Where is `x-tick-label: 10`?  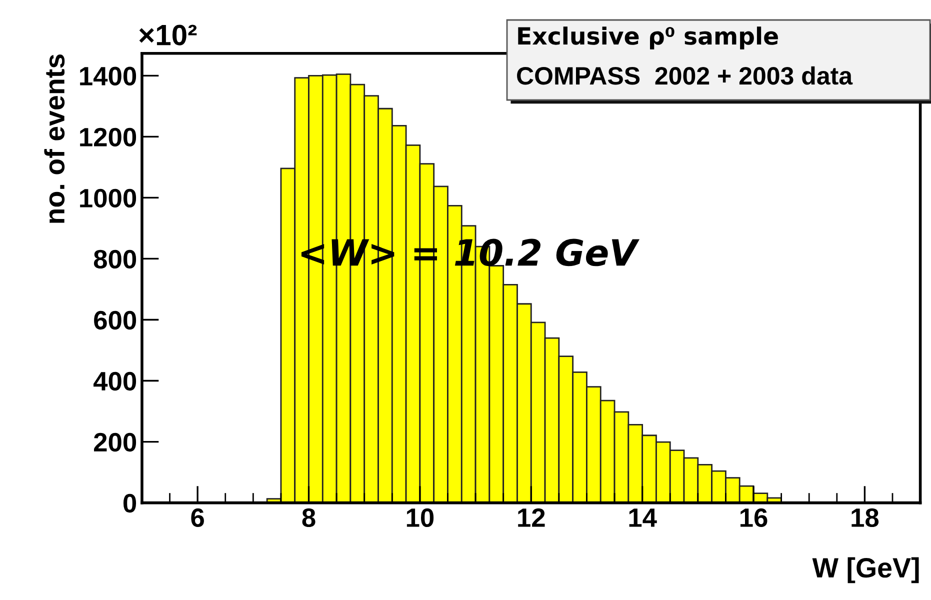 x-tick-label: 10 is located at coordinates (420, 518).